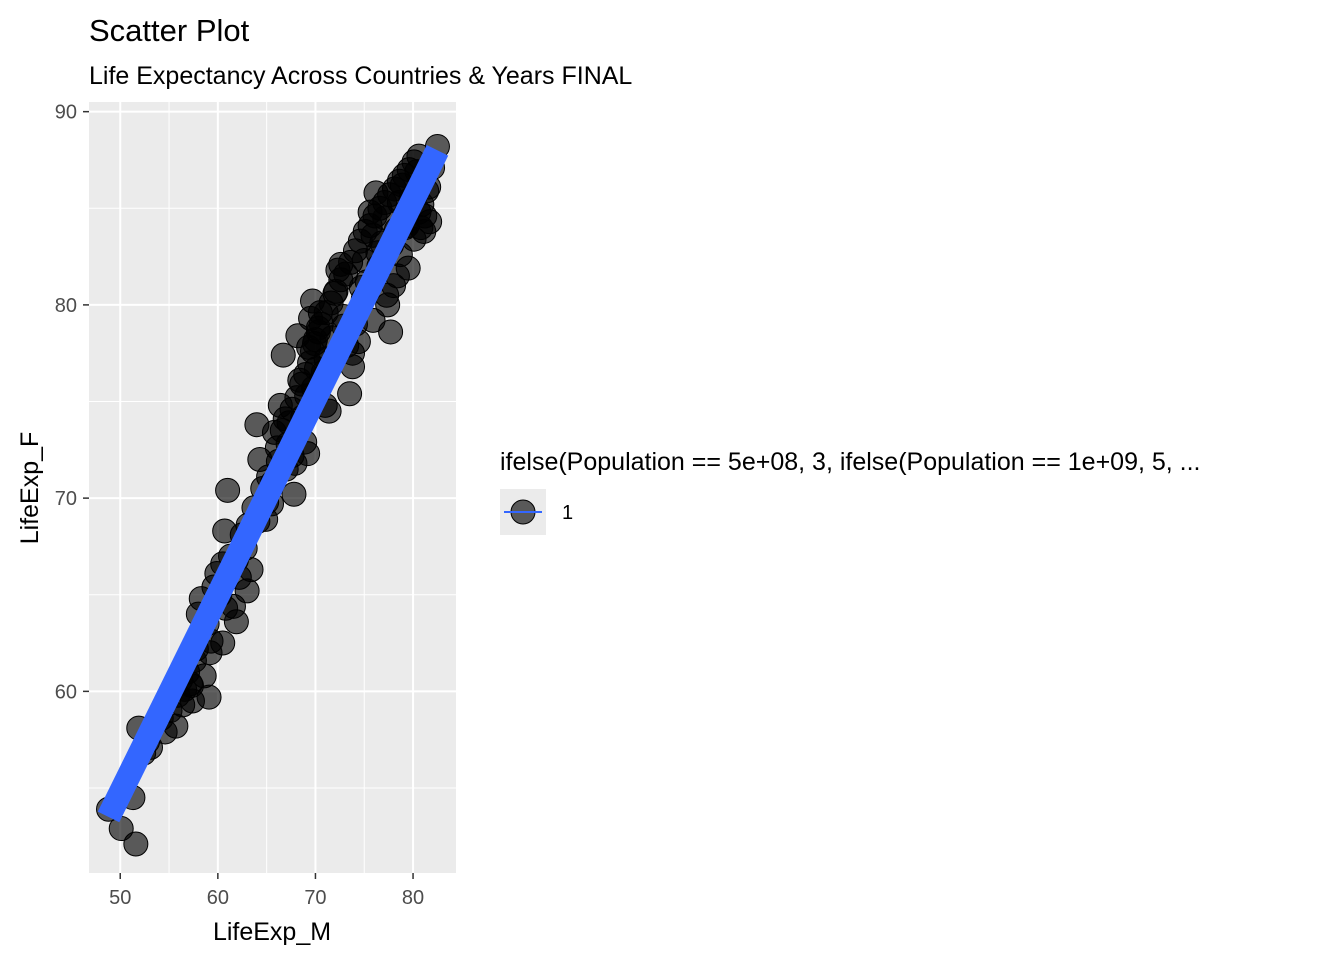 The image size is (1344, 960). Describe the element at coordinates (413, 898) in the screenshot. I see `x-tick-label: 80` at that location.